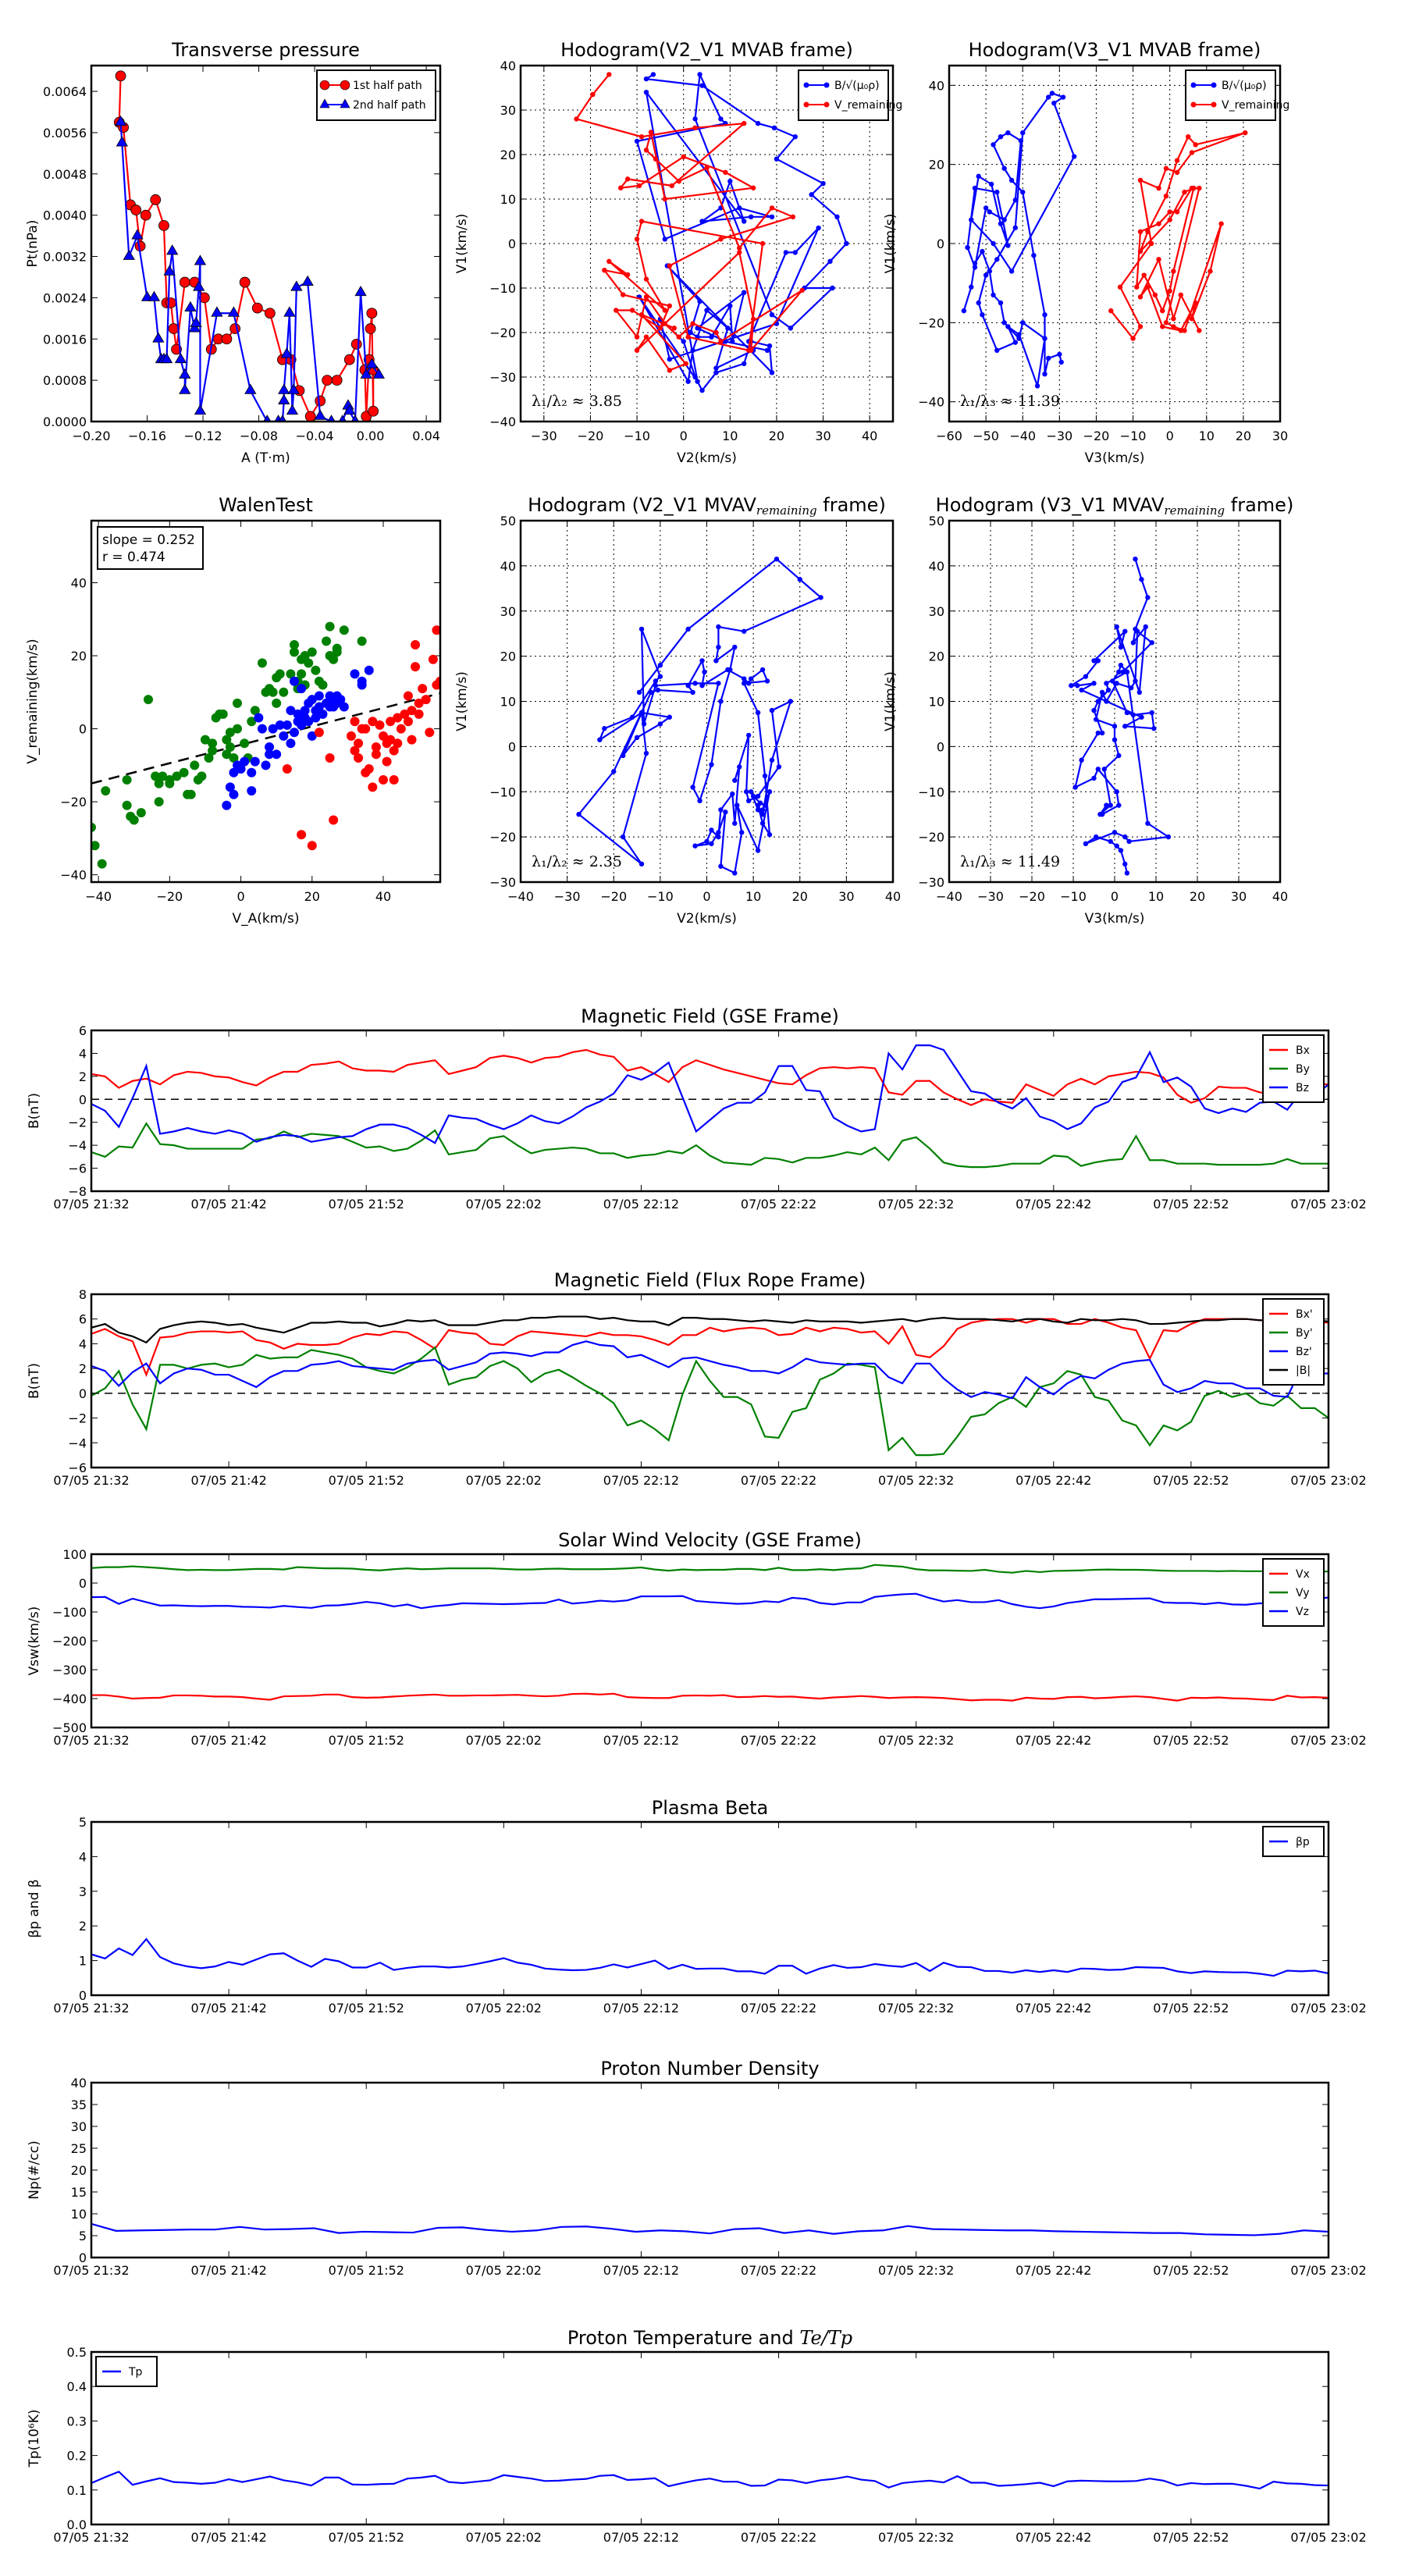  Describe the element at coordinates (891, 244) in the screenshot. I see `y-axis-label: V1(km/s)` at that location.